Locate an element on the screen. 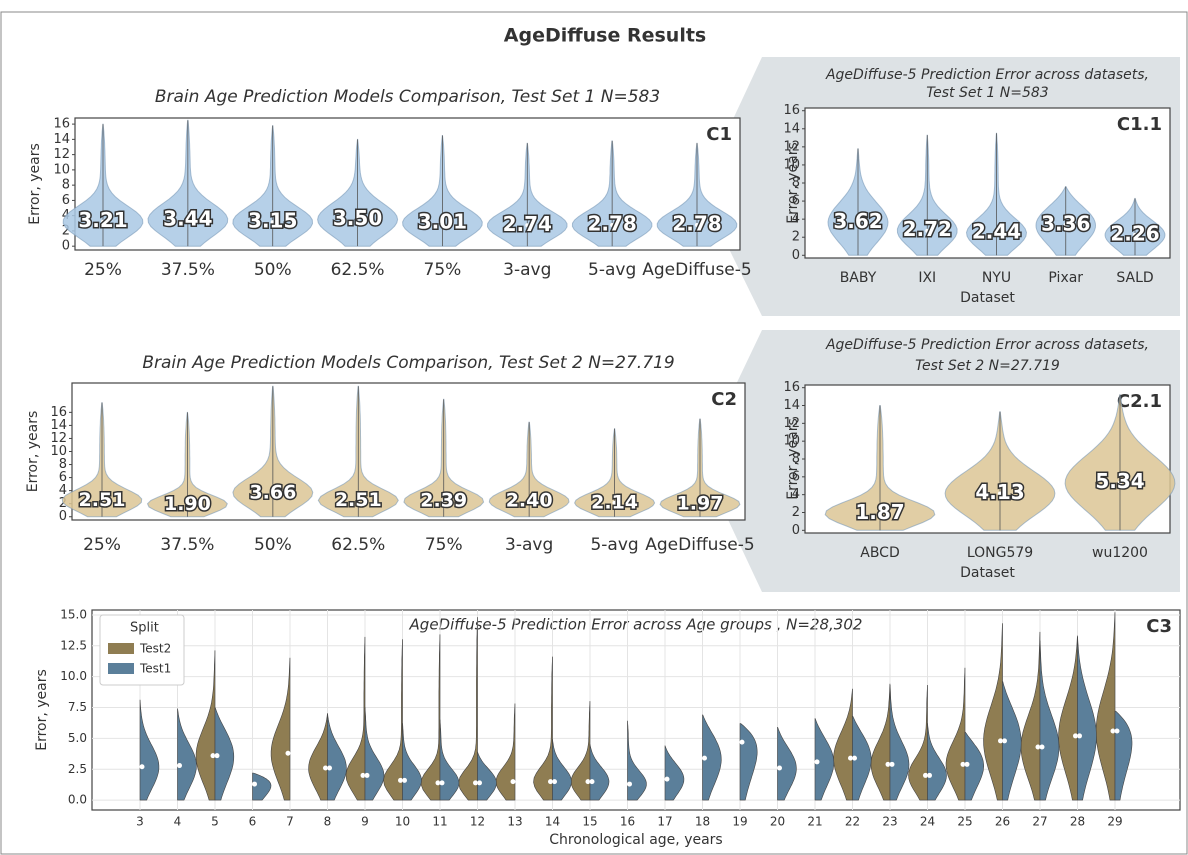  value-label: 2.14 is located at coordinates (614, 502).